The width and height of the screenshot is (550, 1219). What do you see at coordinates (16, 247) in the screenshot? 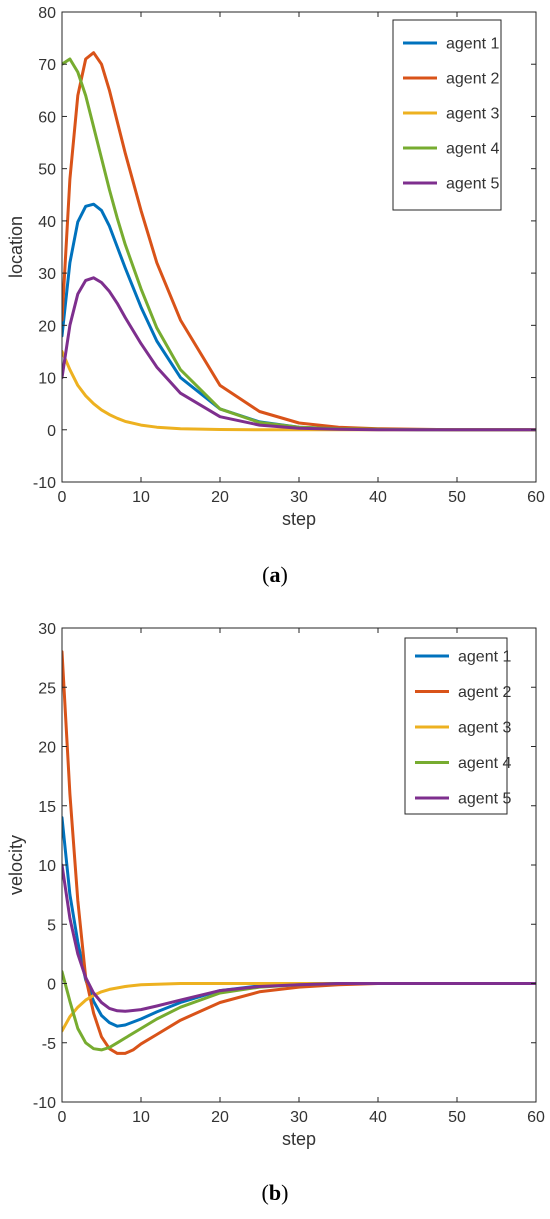
I see `y-axis-label: location` at bounding box center [16, 247].